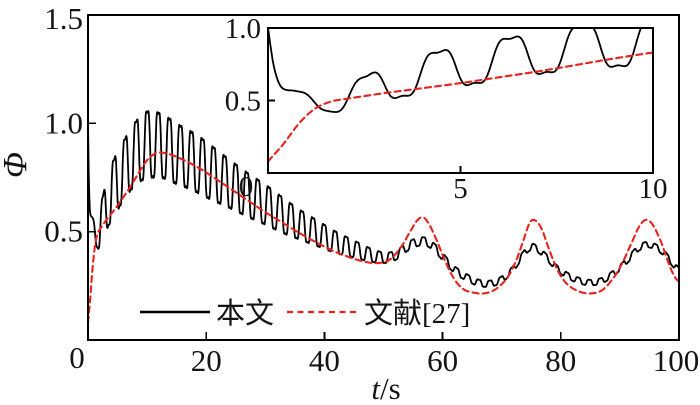  Describe the element at coordinates (460, 189) in the screenshot. I see `x-tick-label-5: 5` at that location.